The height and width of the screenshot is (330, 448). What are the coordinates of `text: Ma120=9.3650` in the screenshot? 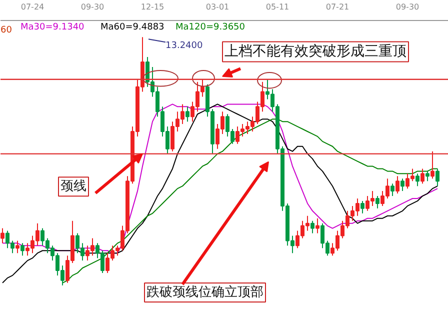 It's located at (211, 27).